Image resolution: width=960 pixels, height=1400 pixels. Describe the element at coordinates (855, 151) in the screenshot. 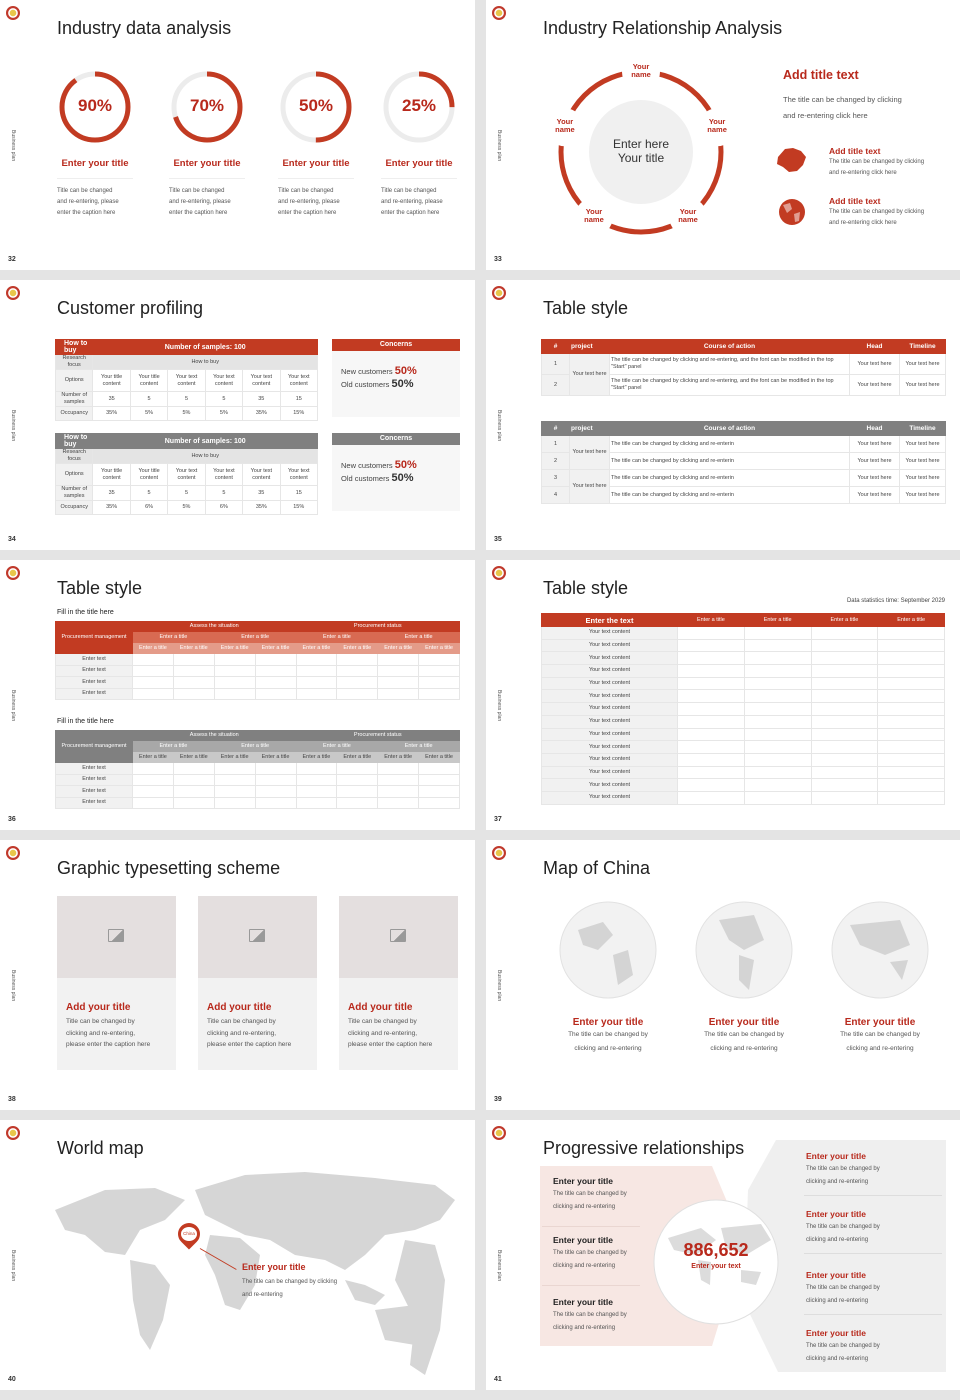

I see `item-title: Add title text` at that location.